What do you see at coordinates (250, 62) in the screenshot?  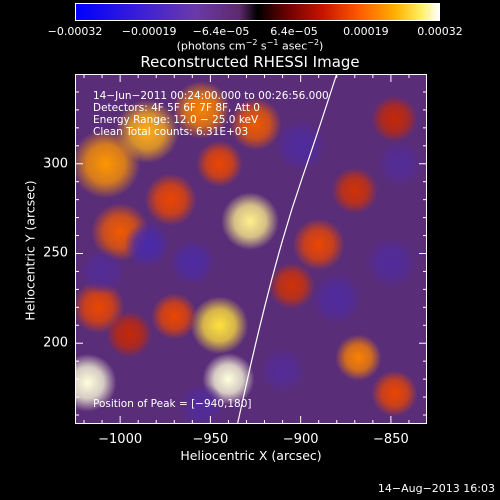 I see `chart-title: Reconstructed RHESSI Image` at bounding box center [250, 62].